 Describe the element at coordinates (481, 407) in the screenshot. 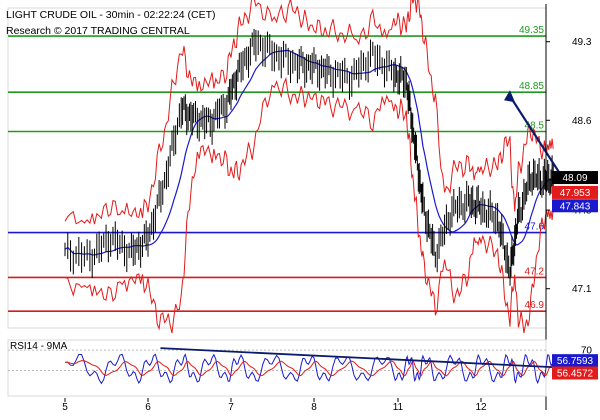

I see `time-axis-tick-label: 12` at that location.